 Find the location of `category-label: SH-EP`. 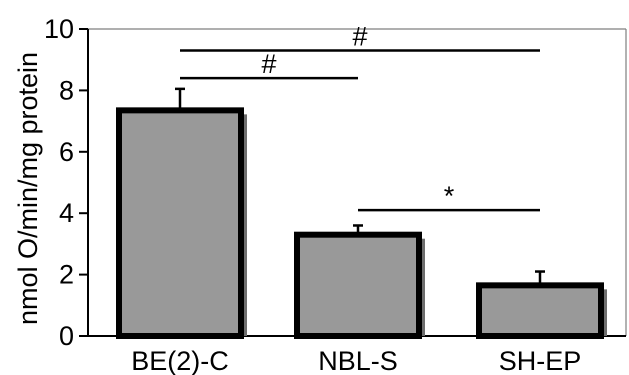

category-label: SH-EP is located at coordinates (540, 360).